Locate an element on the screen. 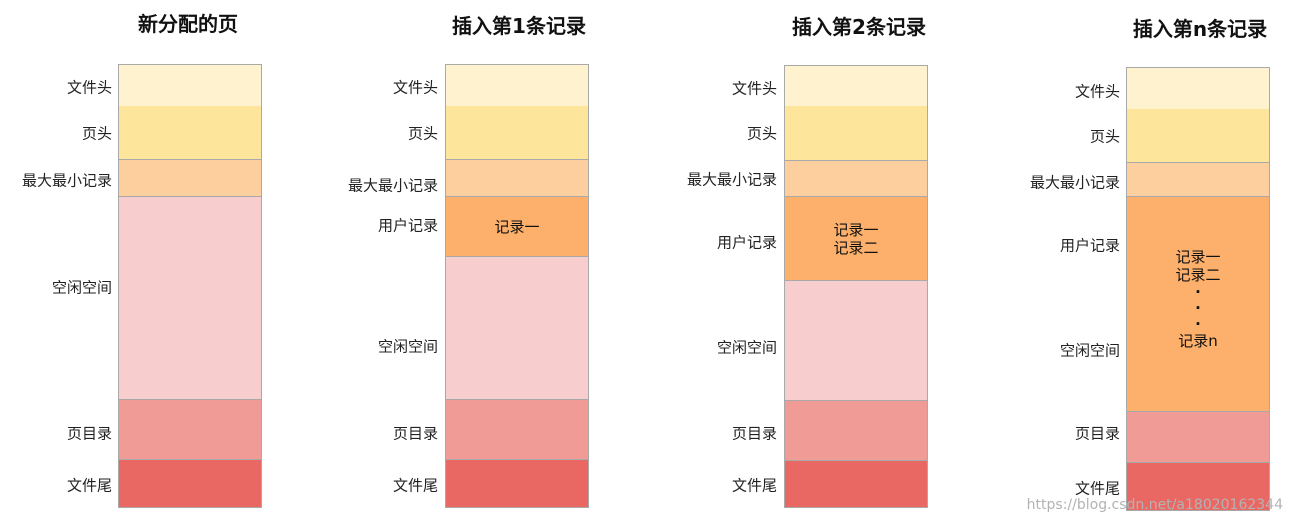 The width and height of the screenshot is (1291, 523). watermark: https://blog.csdn.net/a18020162344 is located at coordinates (1154, 505).